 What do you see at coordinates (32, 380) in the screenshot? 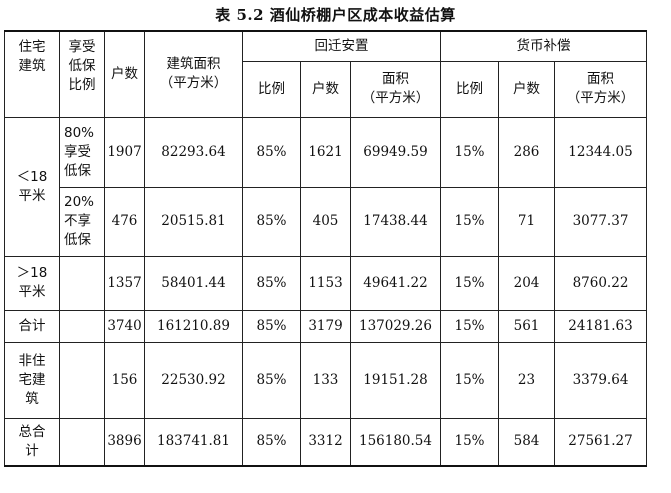
I see `row-category: 非住 宅建 筑` at bounding box center [32, 380].